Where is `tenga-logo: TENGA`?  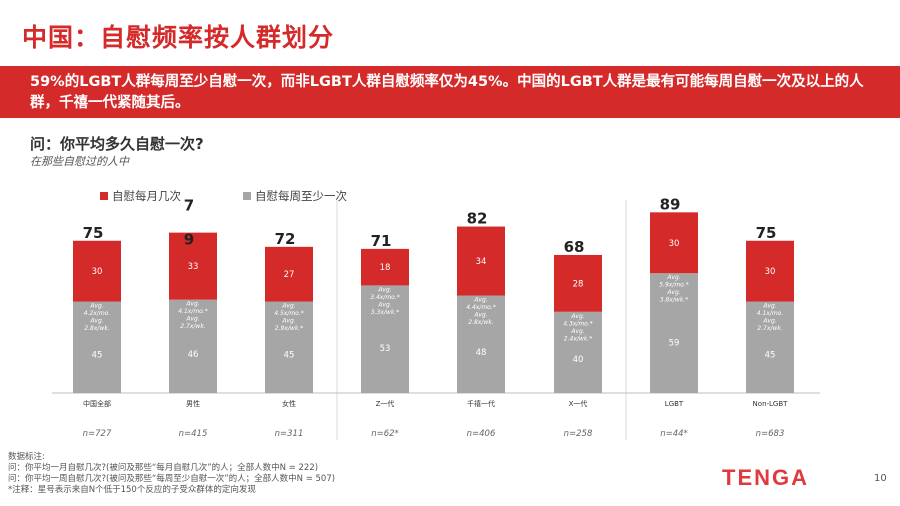
tenga-logo: TENGA is located at coordinates (765, 477).